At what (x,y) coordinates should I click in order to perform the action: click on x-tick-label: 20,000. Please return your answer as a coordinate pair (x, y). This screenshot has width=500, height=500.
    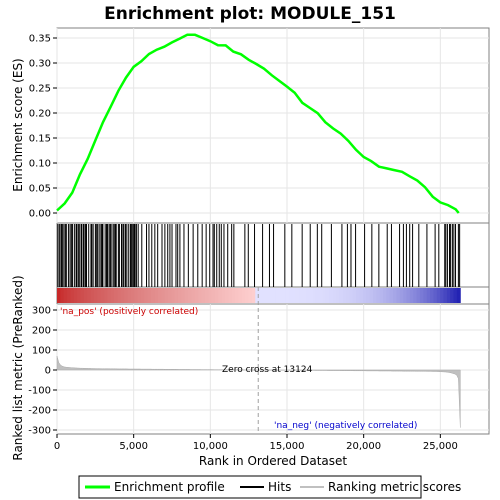
    Looking at the image, I should click on (363, 446).